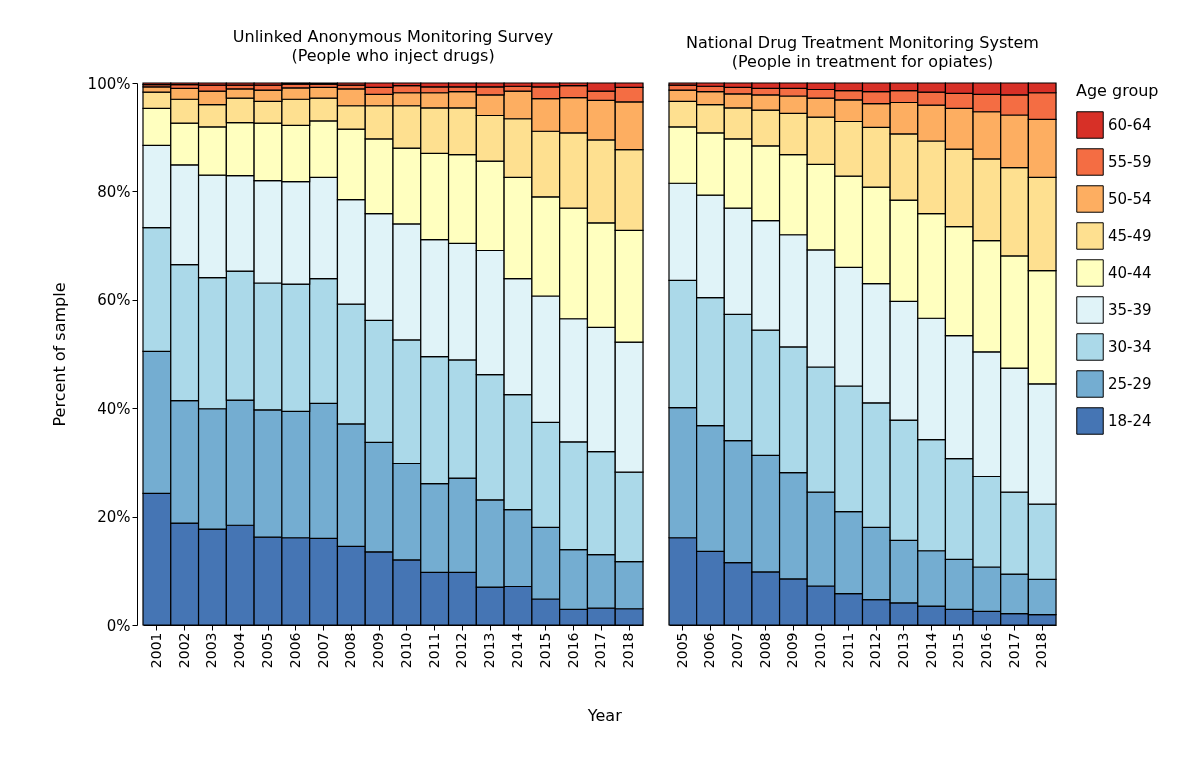 This screenshot has height=758, width=1191. I want to click on y-tick-label: 100%, so click(109, 83).